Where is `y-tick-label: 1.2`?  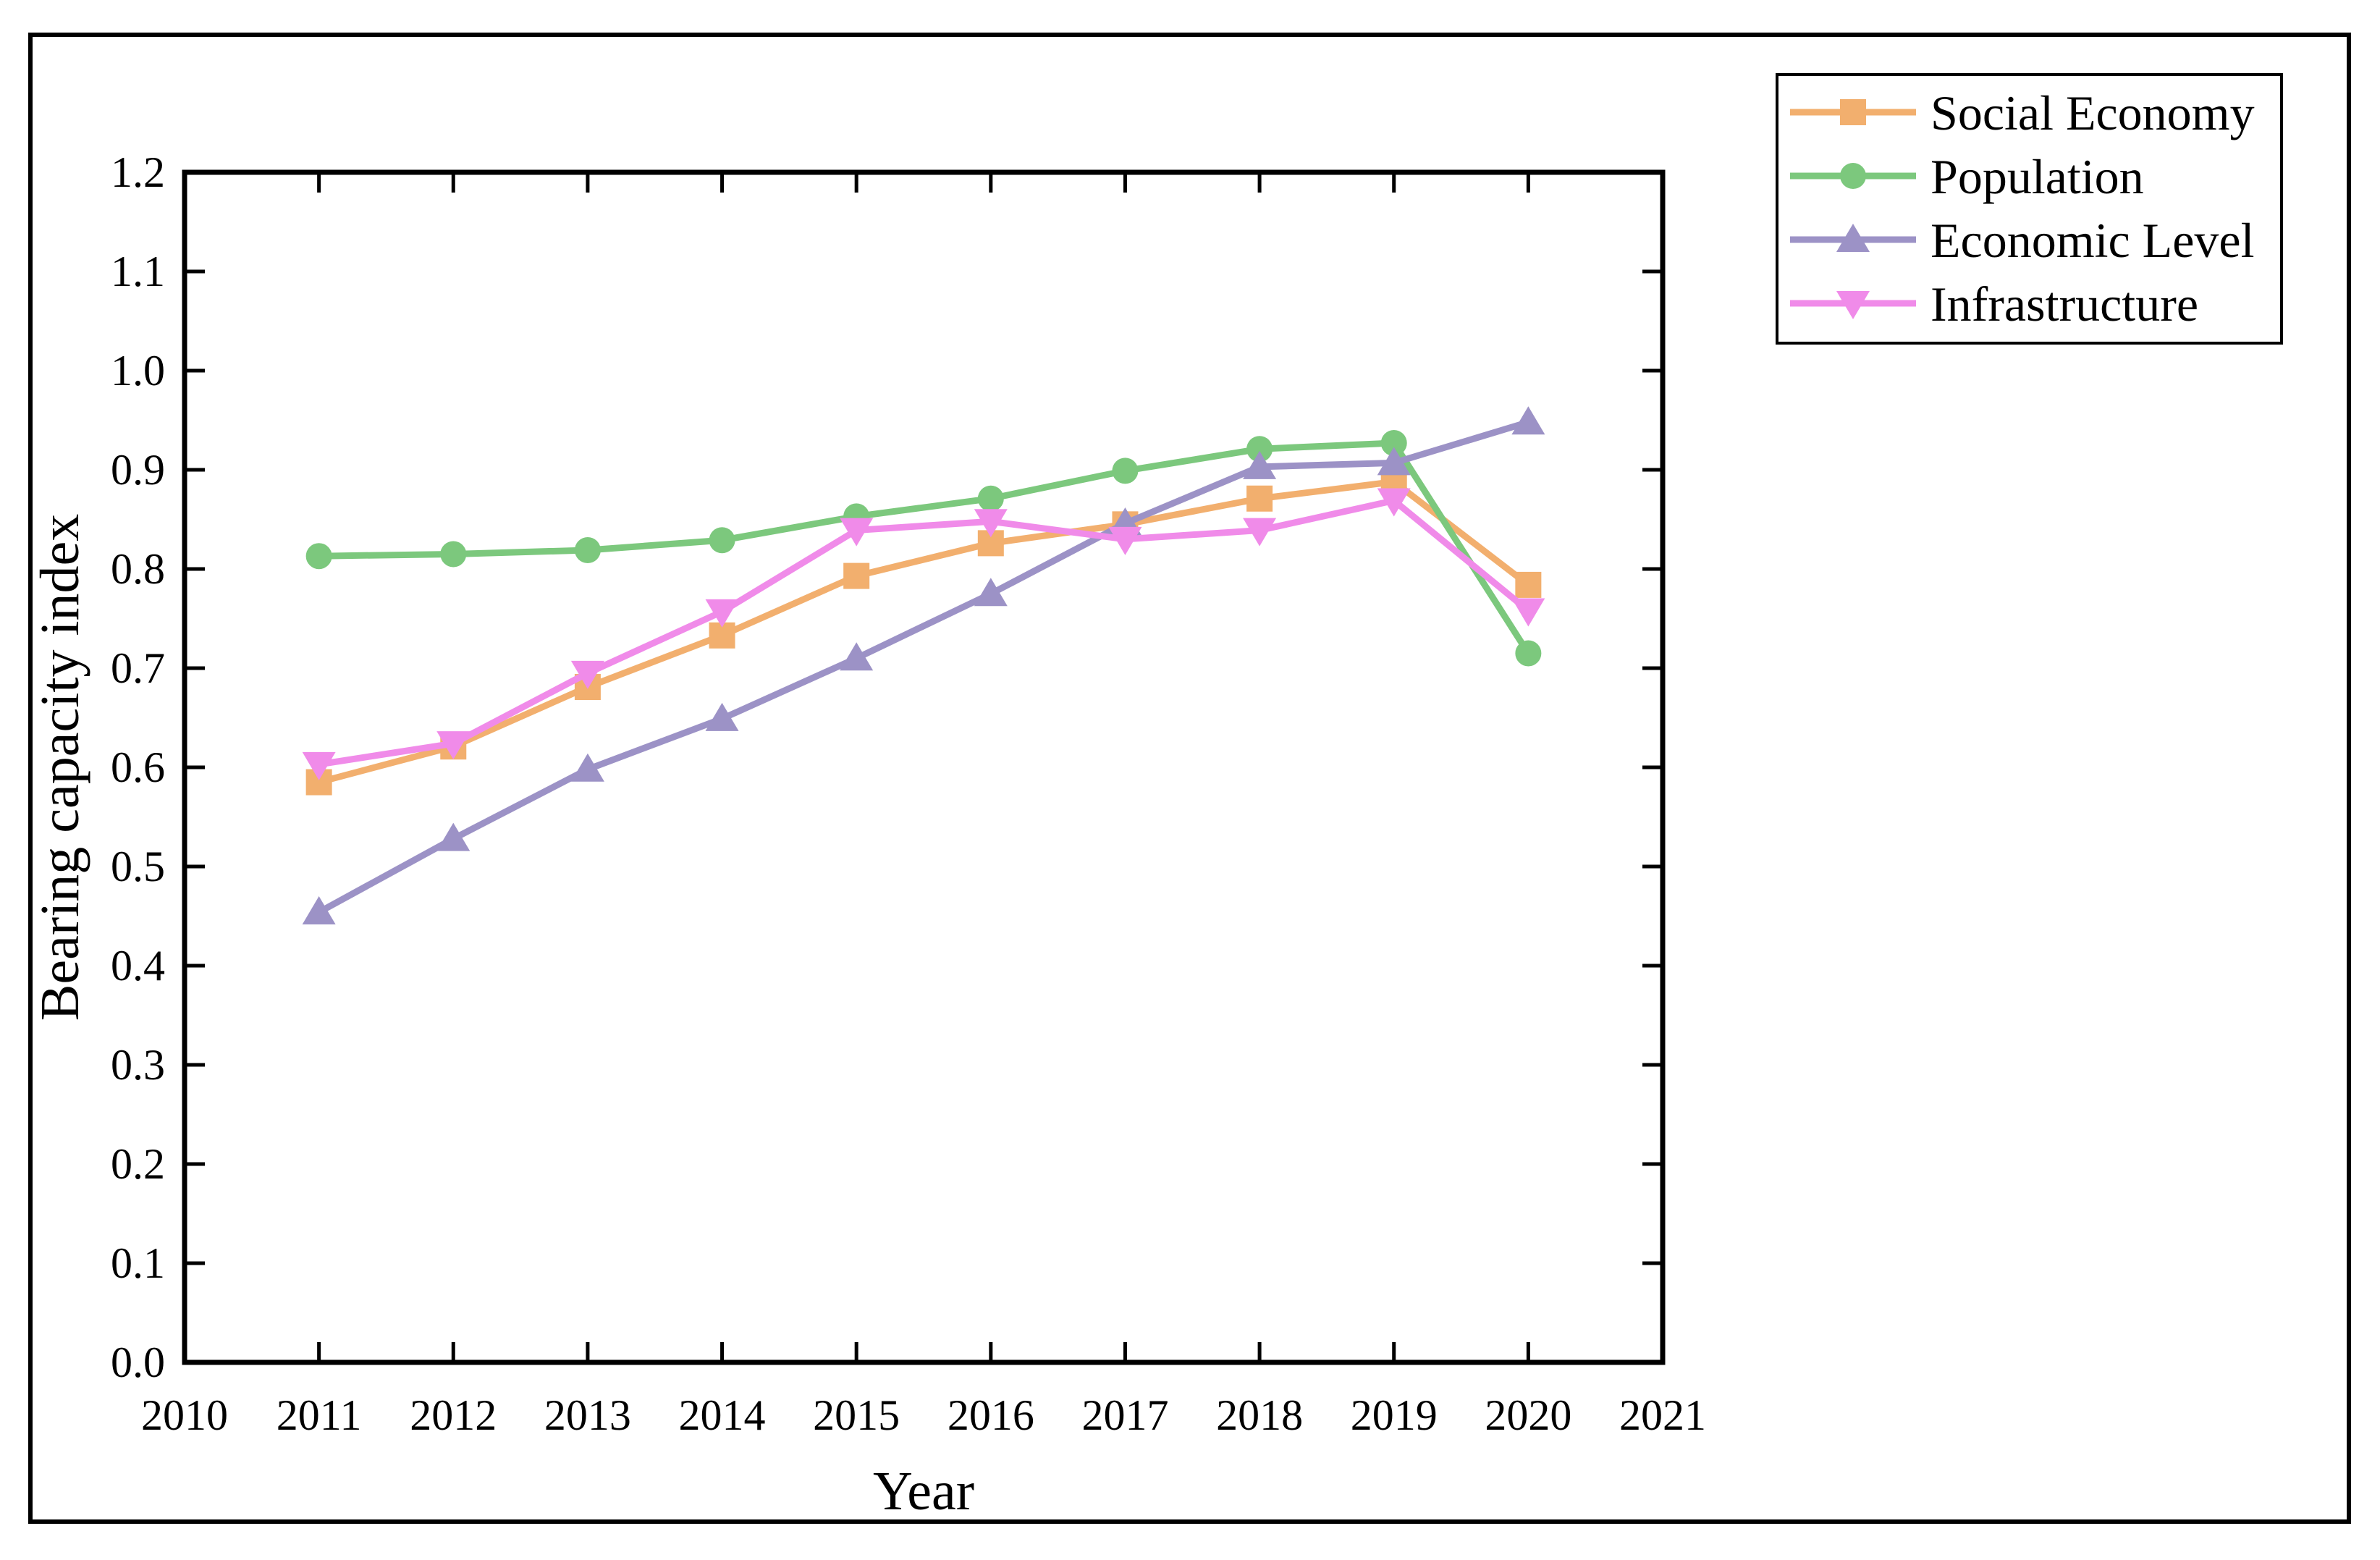 y-tick-label: 1.2 is located at coordinates (138, 172).